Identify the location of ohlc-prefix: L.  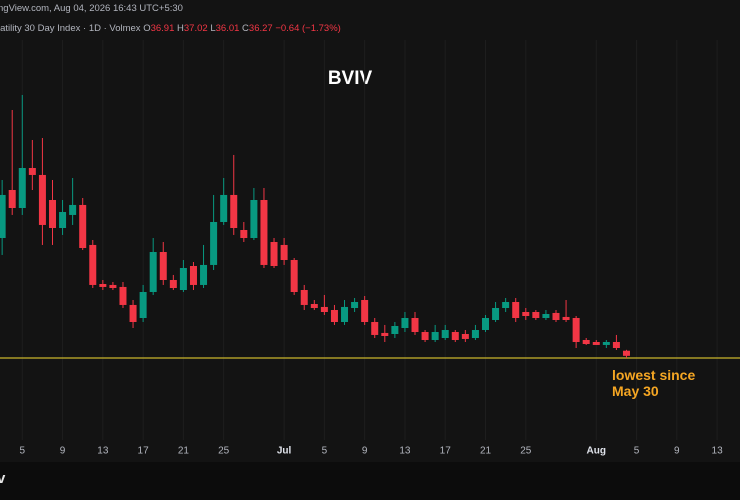
(213, 28).